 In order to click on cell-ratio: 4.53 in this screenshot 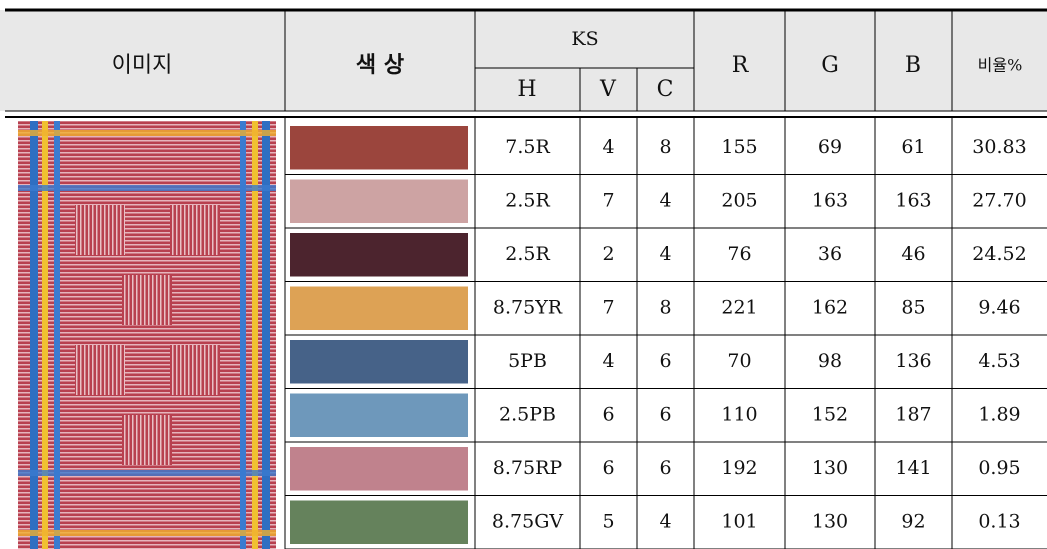, I will do `click(999, 361)`.